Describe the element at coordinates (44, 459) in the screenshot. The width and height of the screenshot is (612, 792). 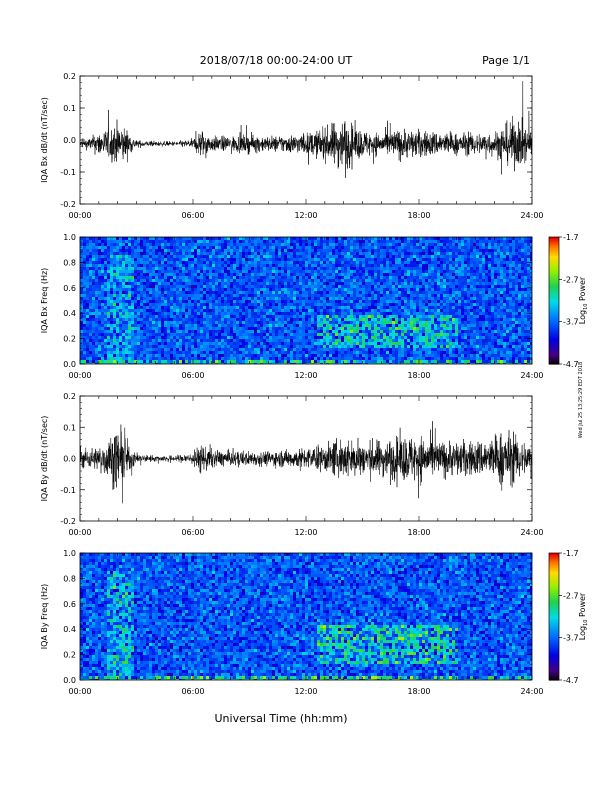
I see `y-axis-label: IQA By dB/dt (nT/sec)` at that location.